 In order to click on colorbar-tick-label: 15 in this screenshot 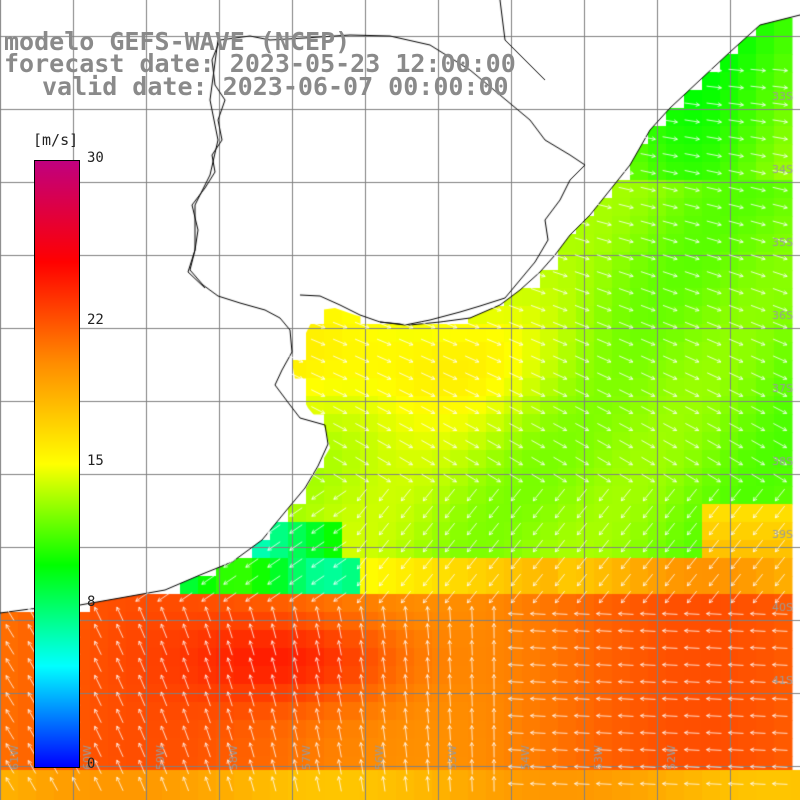, I will do `click(95, 461)`.